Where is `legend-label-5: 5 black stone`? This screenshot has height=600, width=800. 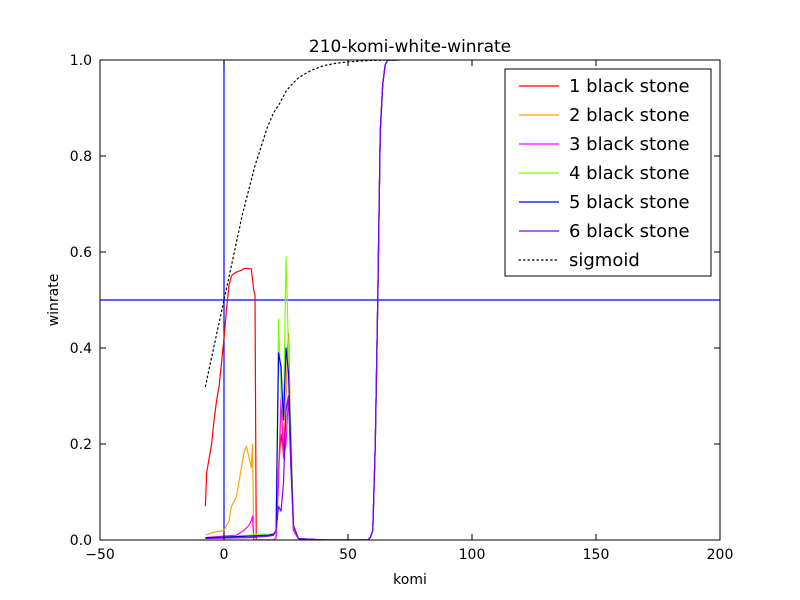
legend-label-5: 5 black stone is located at coordinates (629, 202).